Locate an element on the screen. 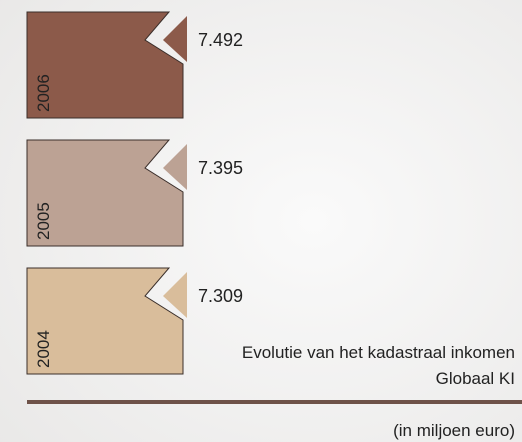  value-label: 7.309 is located at coordinates (220, 296).